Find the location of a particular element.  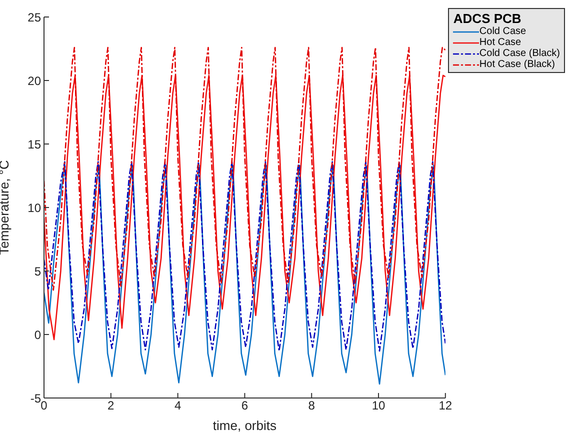

x-tick-label: 6 is located at coordinates (244, 405).